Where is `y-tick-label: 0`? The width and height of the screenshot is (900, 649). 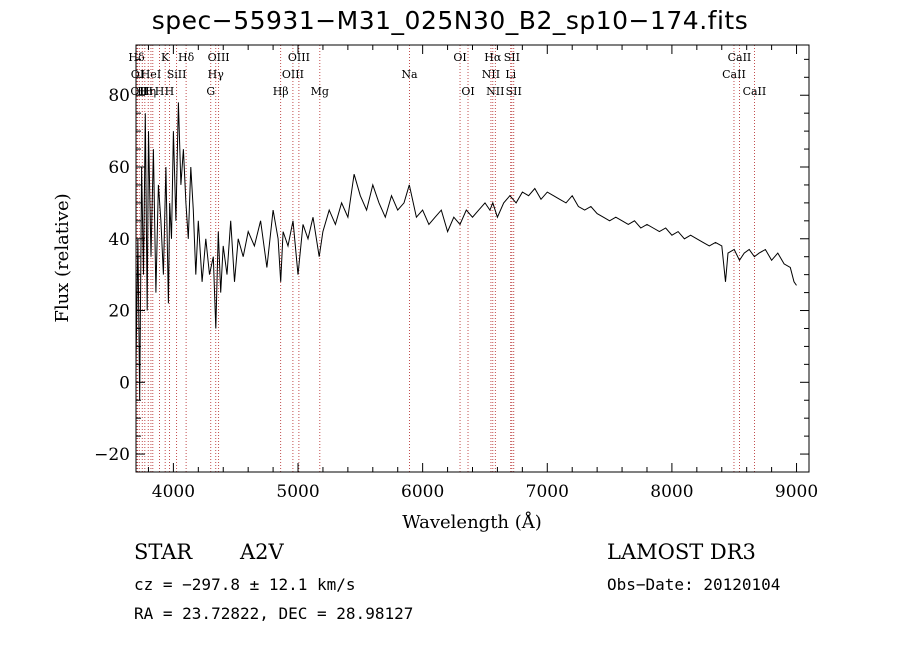
y-tick-label: 0 is located at coordinates (124, 383).